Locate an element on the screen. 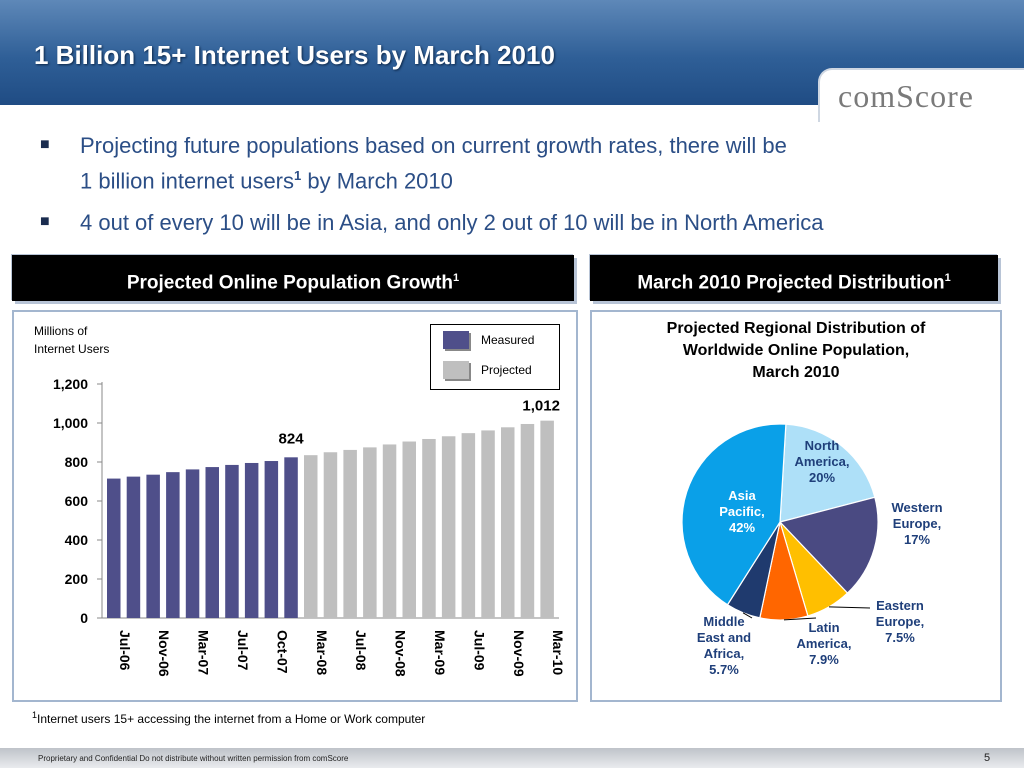 This screenshot has width=1024, height=768. x-tick-label: Mar-09 is located at coordinates (440, 652).